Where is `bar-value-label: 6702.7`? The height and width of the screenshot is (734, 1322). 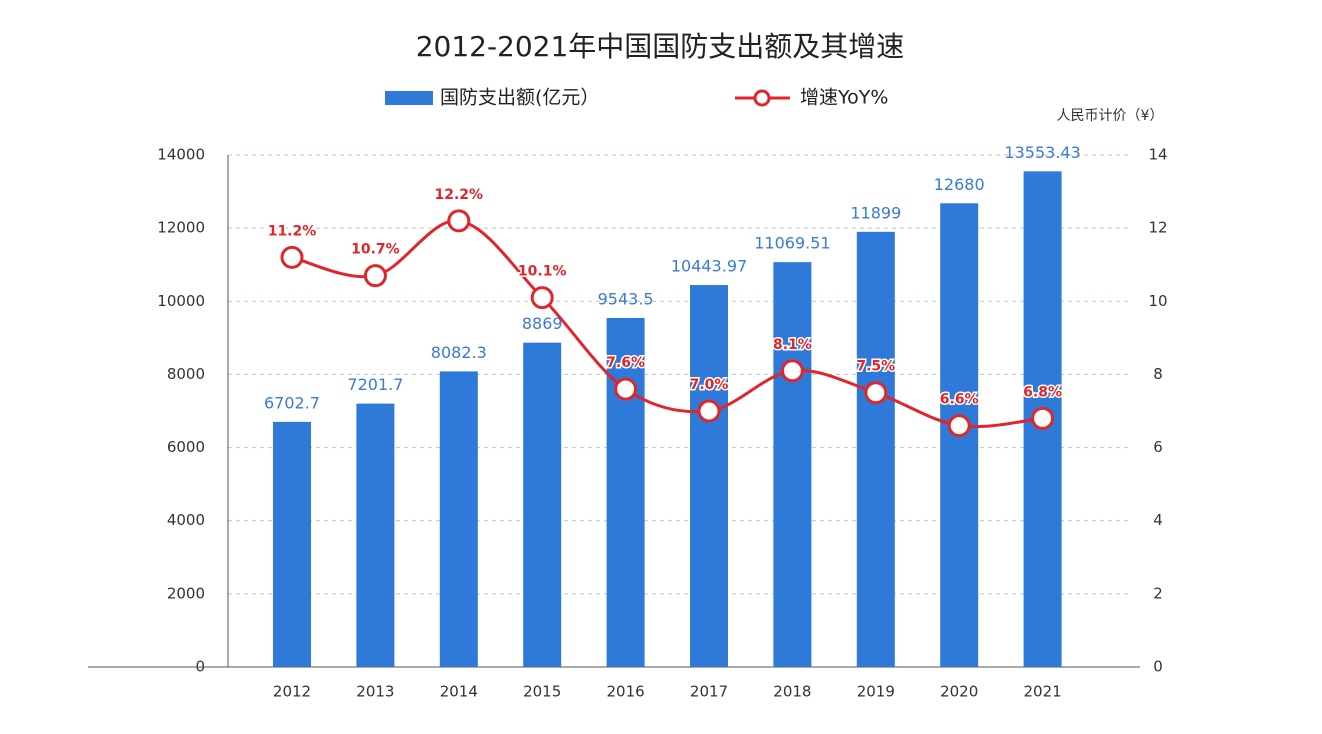
bar-value-label: 6702.7 is located at coordinates (292, 402).